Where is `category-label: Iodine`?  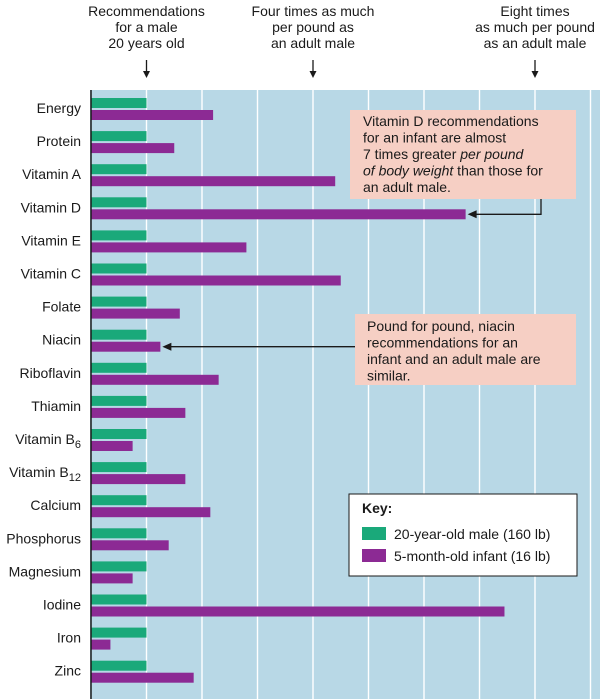 category-label: Iodine is located at coordinates (62, 605).